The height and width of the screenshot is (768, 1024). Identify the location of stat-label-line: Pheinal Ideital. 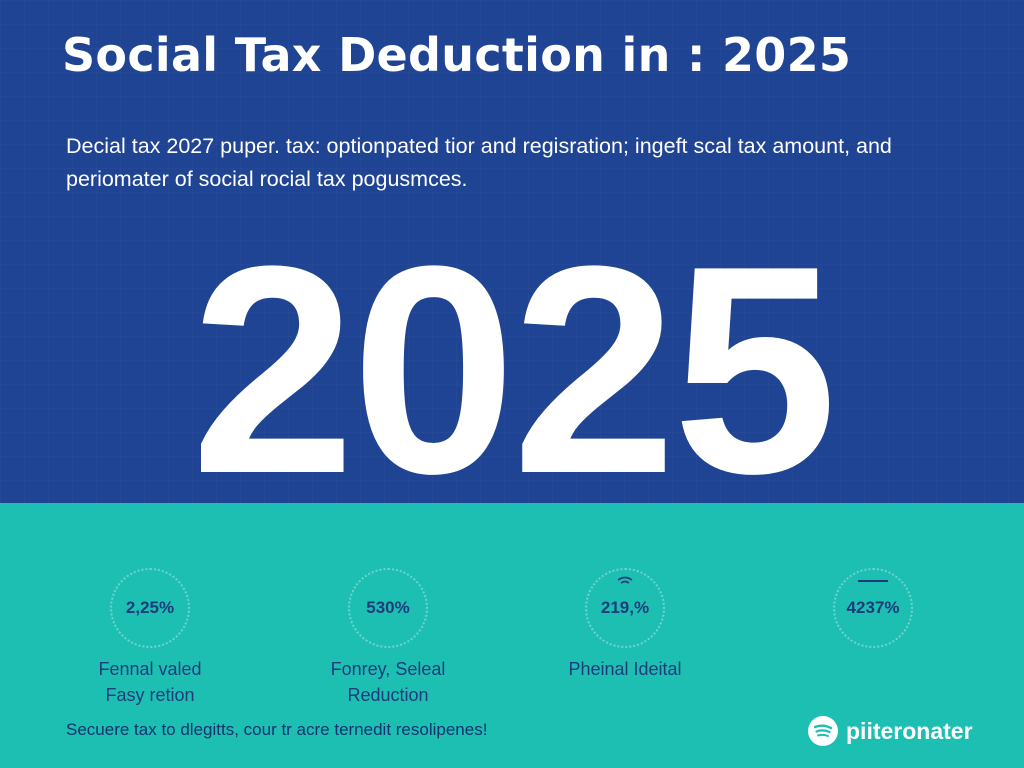
(625, 669).